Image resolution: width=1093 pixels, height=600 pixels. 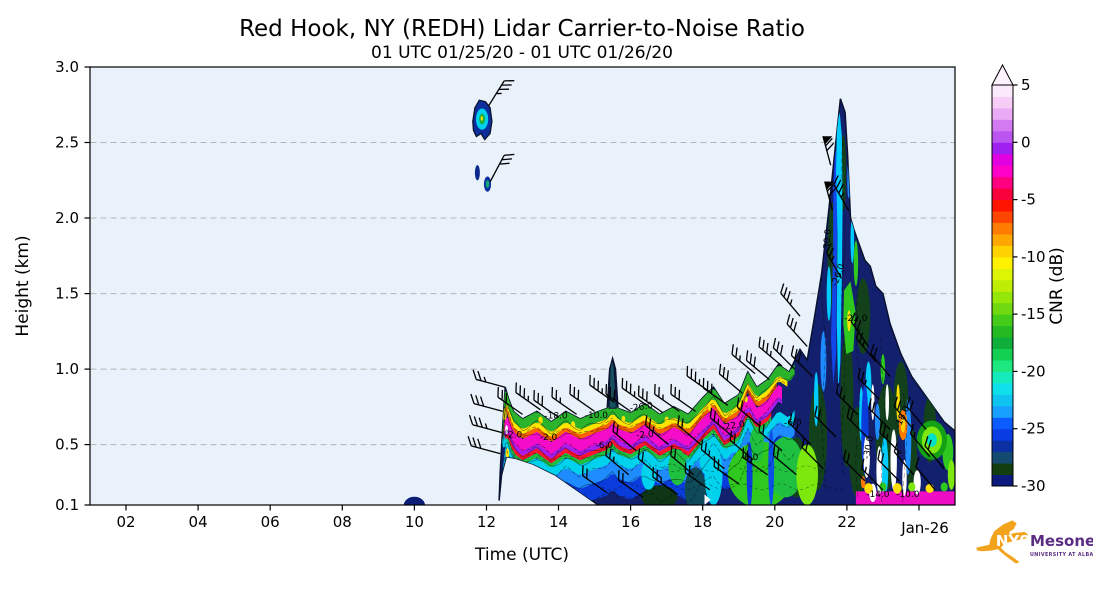 I want to click on contour-label: -30.0, so click(x=828, y=240).